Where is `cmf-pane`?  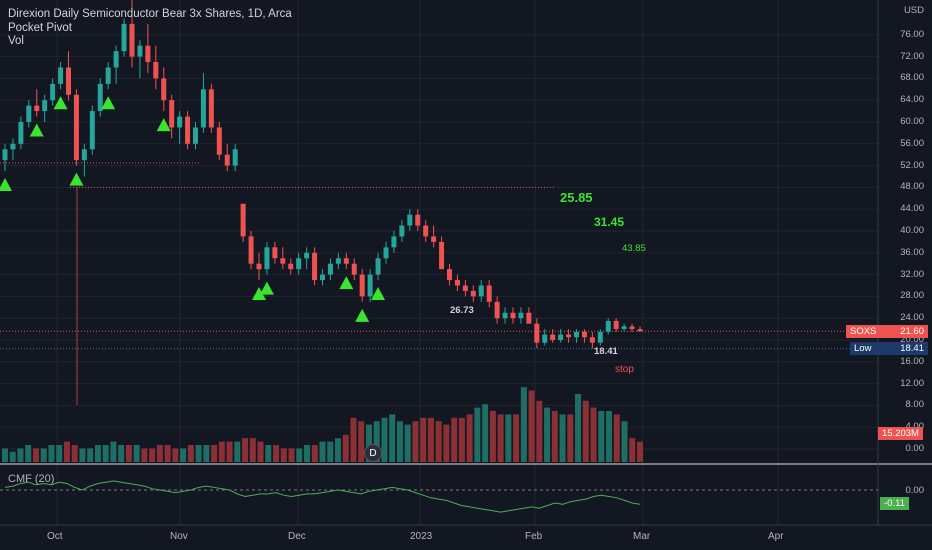 cmf-pane is located at coordinates (439, 496).